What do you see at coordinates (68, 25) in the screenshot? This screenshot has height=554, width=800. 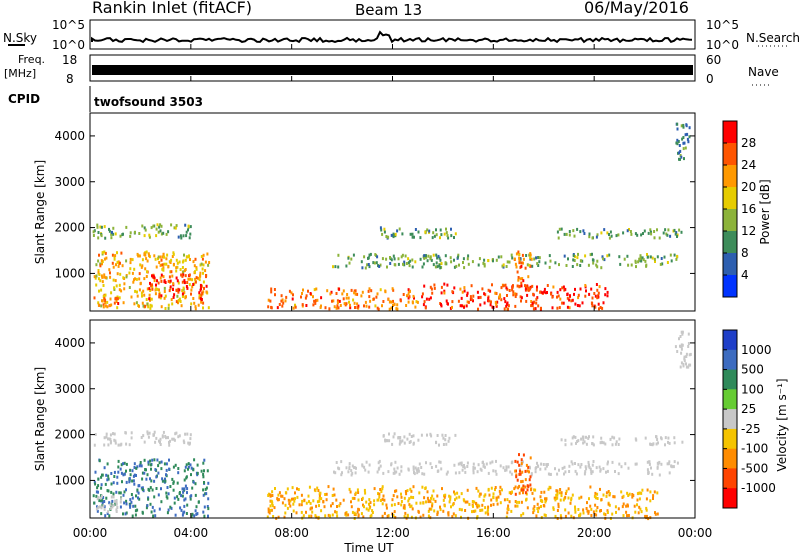 I see `nsky-tick-top: 10^5` at bounding box center [68, 25].